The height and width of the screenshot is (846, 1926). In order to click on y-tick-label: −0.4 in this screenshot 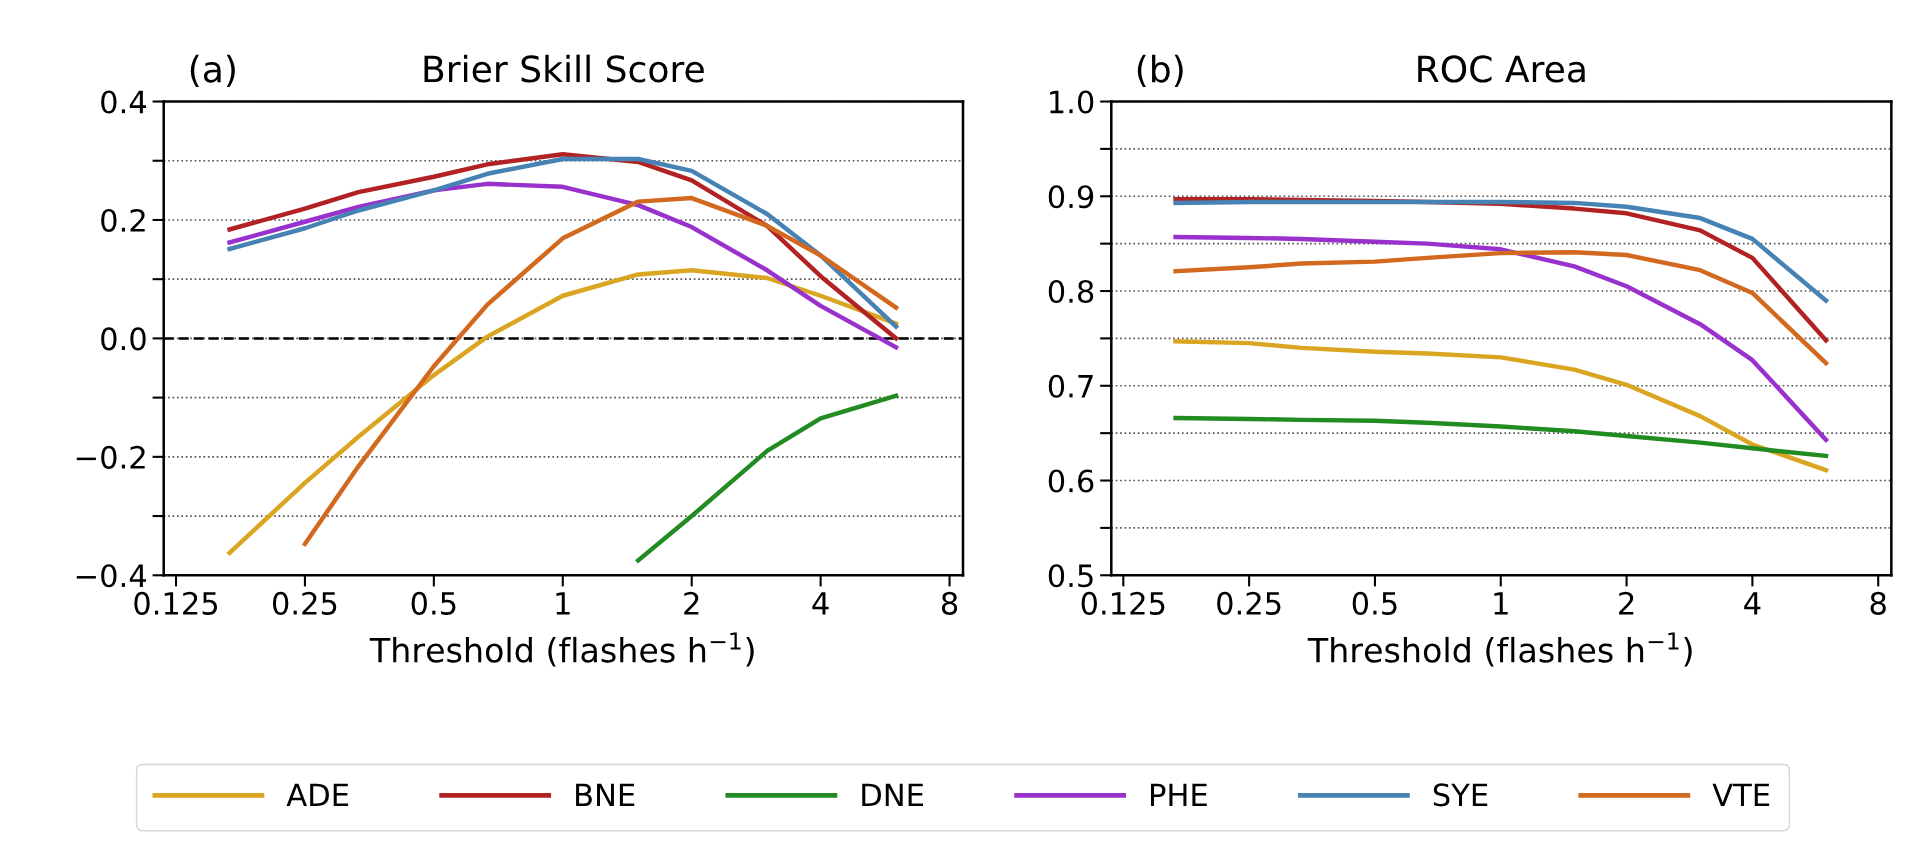, I will do `click(111, 576)`.